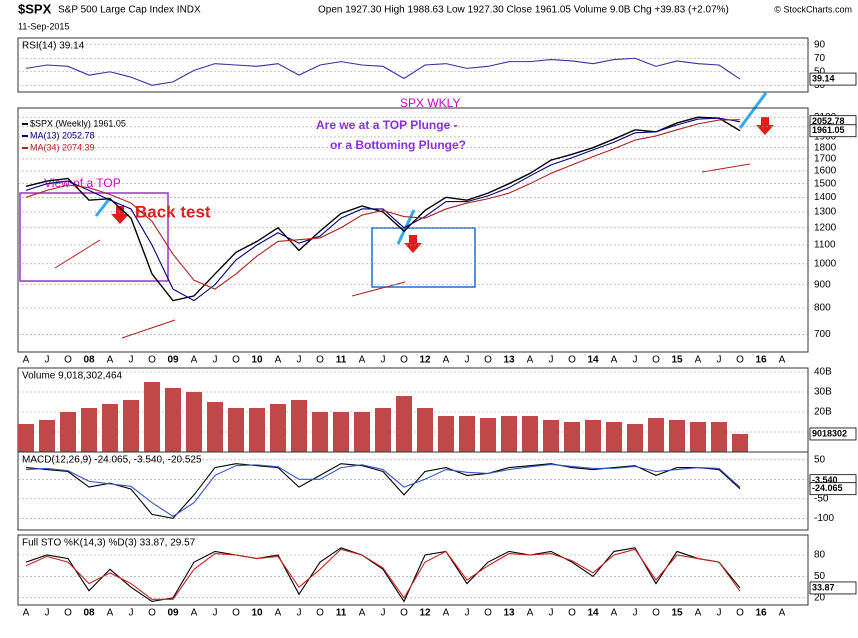  What do you see at coordinates (72, 376) in the screenshot?
I see `panel-title: Volume 9,018,302,464` at bounding box center [72, 376].